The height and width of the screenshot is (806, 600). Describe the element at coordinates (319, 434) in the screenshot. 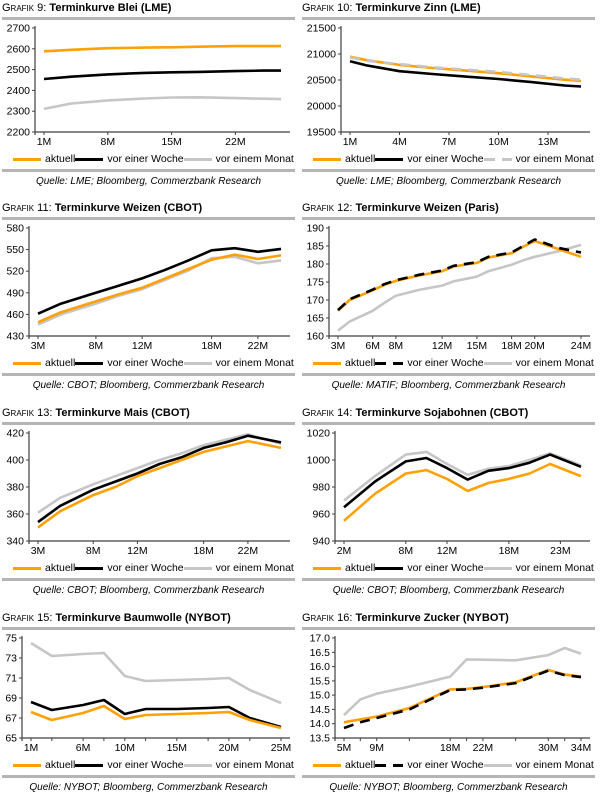

I see `y-tick-label: 1020` at that location.